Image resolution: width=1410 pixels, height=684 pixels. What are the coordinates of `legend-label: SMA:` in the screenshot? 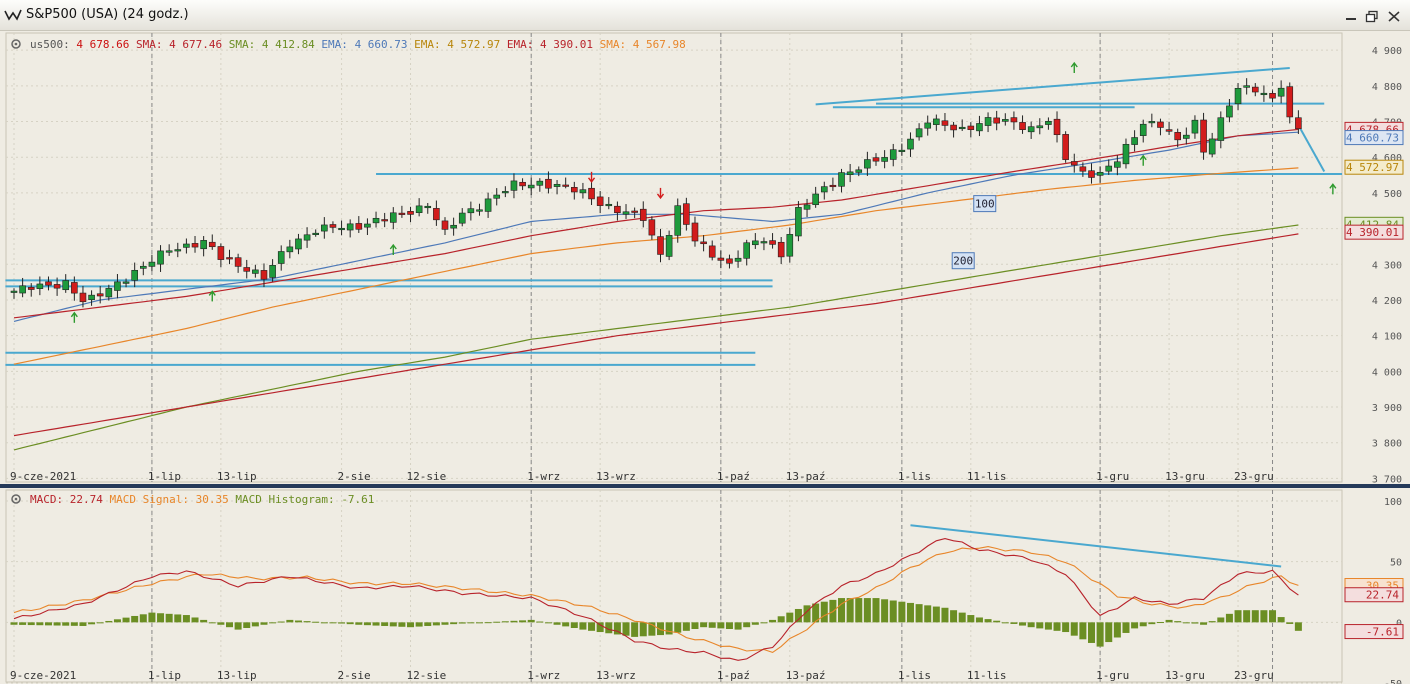 It's located at (613, 44).